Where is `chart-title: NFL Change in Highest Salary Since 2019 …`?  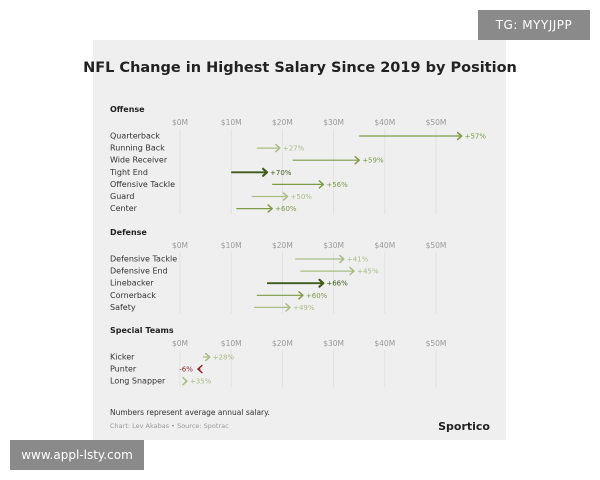
chart-title: NFL Change in Highest Salary Since 2019 … is located at coordinates (300, 68).